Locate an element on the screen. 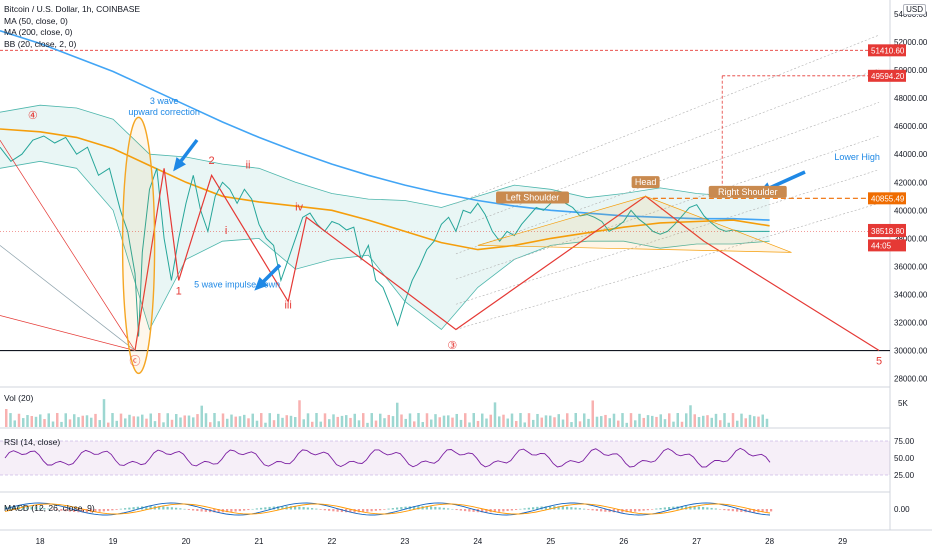 Image resolution: width=932 pixels, height=550 pixels. macd-panel-label: MACD (12, 26, close, 9) is located at coordinates (49, 508).